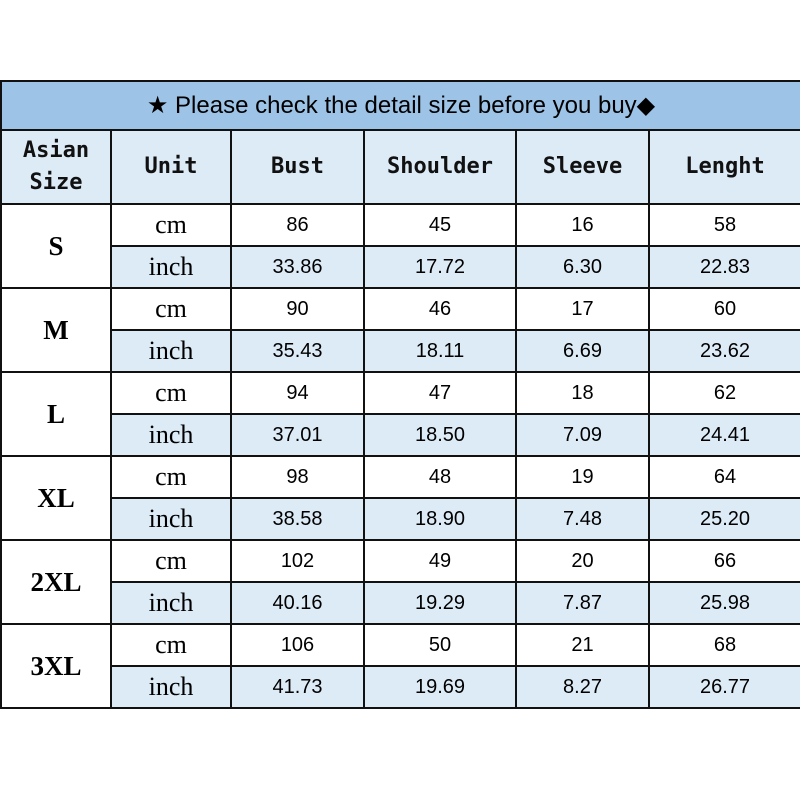 This screenshot has width=800, height=800. What do you see at coordinates (297, 519) in the screenshot?
I see `bust-cell: 38.58` at bounding box center [297, 519].